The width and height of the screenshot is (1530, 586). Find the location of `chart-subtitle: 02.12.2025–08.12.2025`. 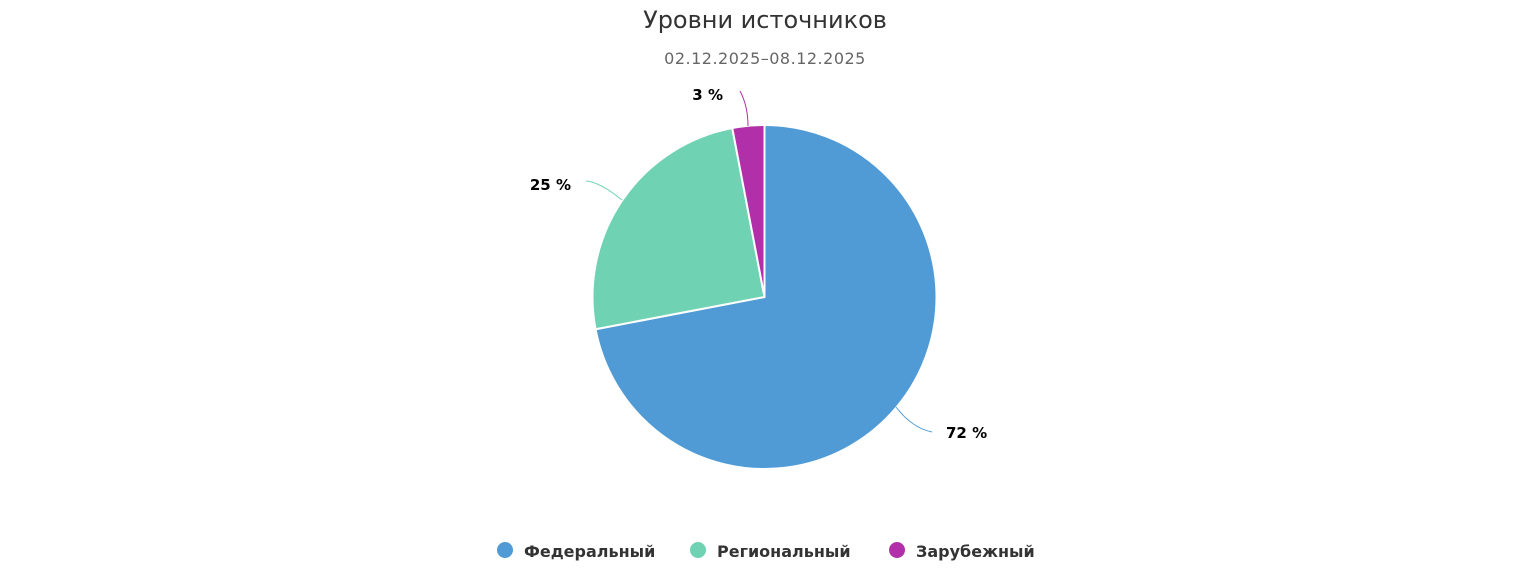

chart-subtitle: 02.12.2025–08.12.2025 is located at coordinates (765, 58).